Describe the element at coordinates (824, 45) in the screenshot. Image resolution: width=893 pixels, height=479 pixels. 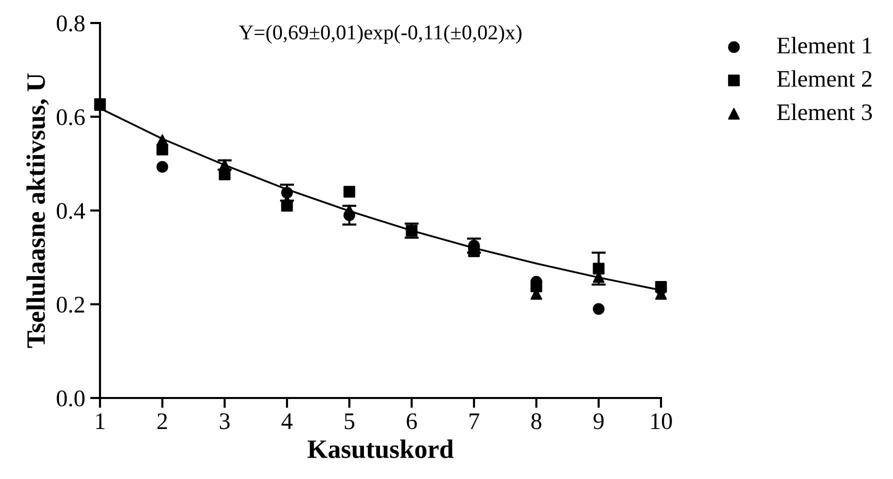
I see `legend-label: Element 1` at that location.